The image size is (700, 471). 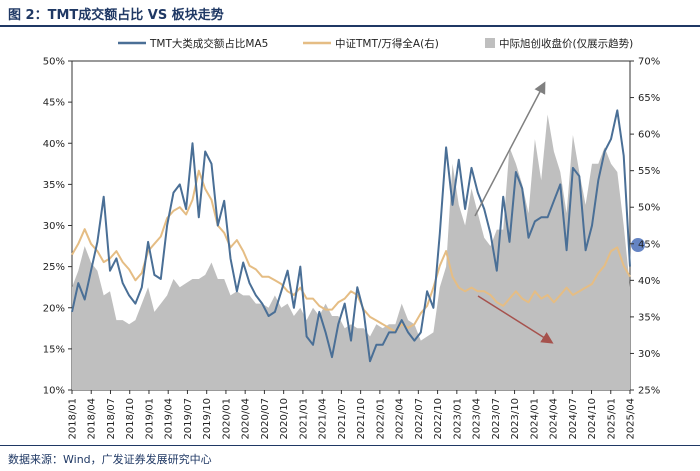 I want to click on source-divider, so click(x=350, y=445).